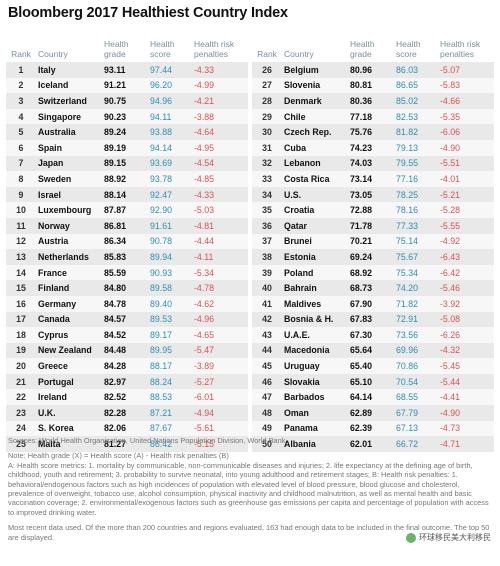 The height and width of the screenshot is (566, 500). What do you see at coordinates (170, 257) in the screenshot?
I see `health-score-cell: 89.94` at bounding box center [170, 257].